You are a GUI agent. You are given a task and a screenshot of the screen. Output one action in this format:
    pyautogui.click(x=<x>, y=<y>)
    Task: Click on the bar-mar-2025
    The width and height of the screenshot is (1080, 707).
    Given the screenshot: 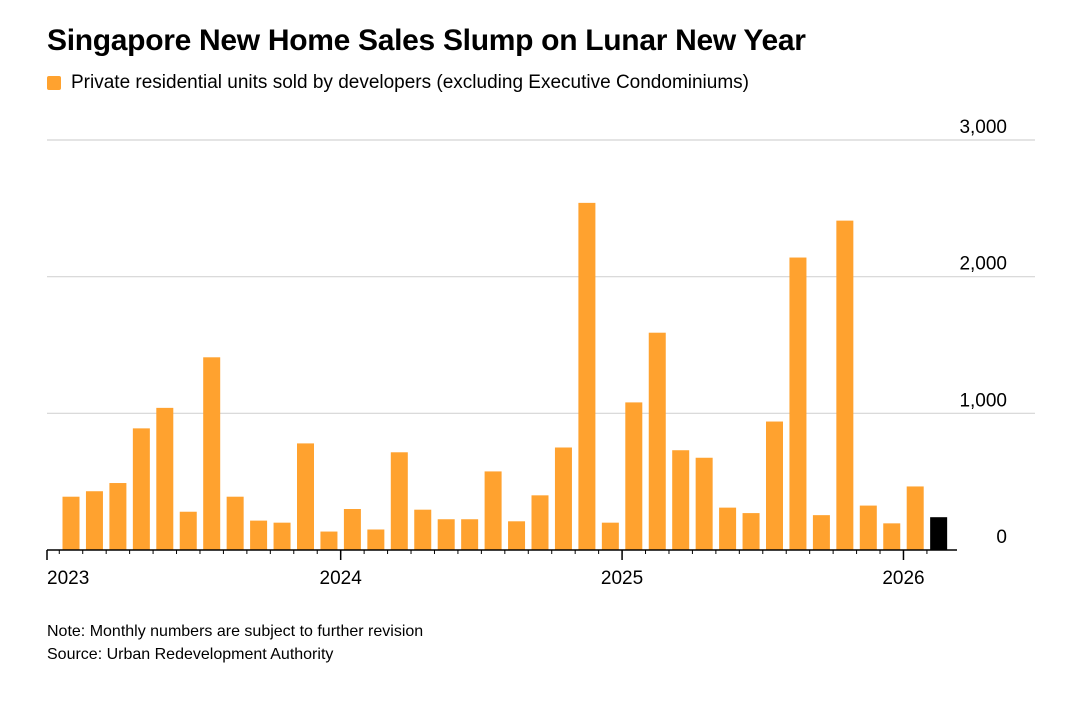 What is the action you would take?
    pyautogui.click(x=681, y=500)
    